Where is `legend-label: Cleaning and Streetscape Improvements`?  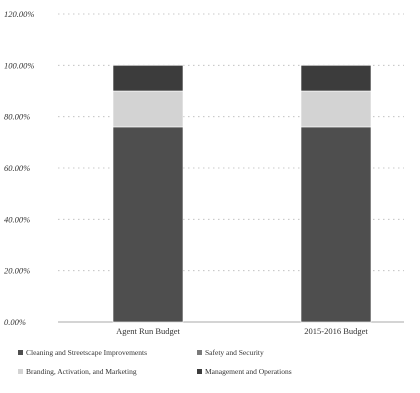 legend-label: Cleaning and Streetscape Improvements is located at coordinates (86, 352).